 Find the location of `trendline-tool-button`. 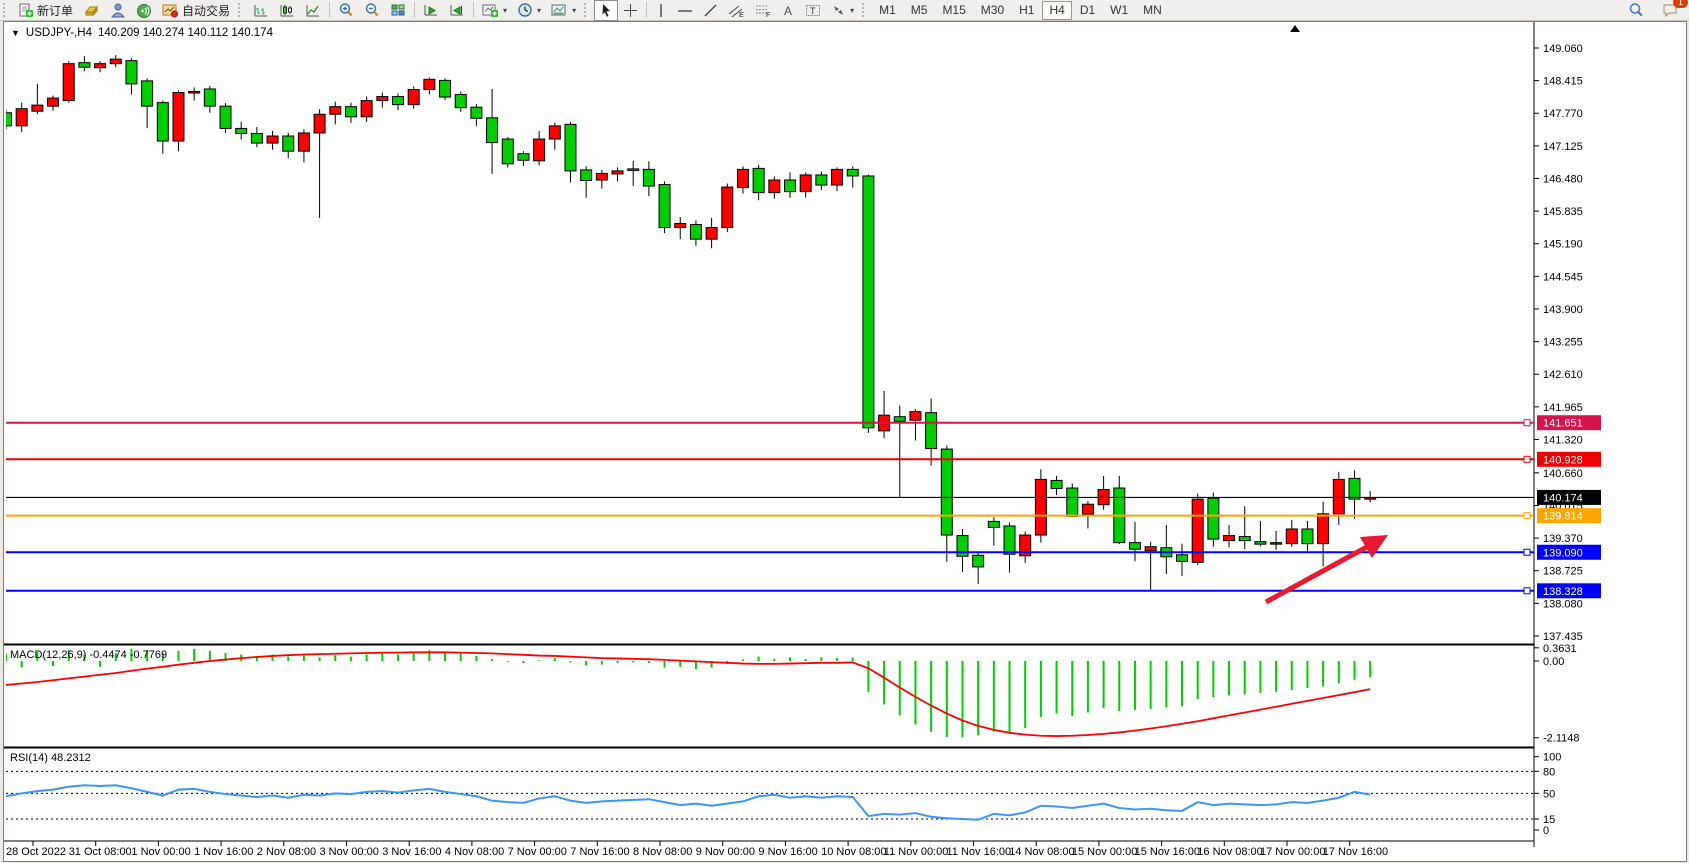

trendline-tool-button is located at coordinates (710, 10).